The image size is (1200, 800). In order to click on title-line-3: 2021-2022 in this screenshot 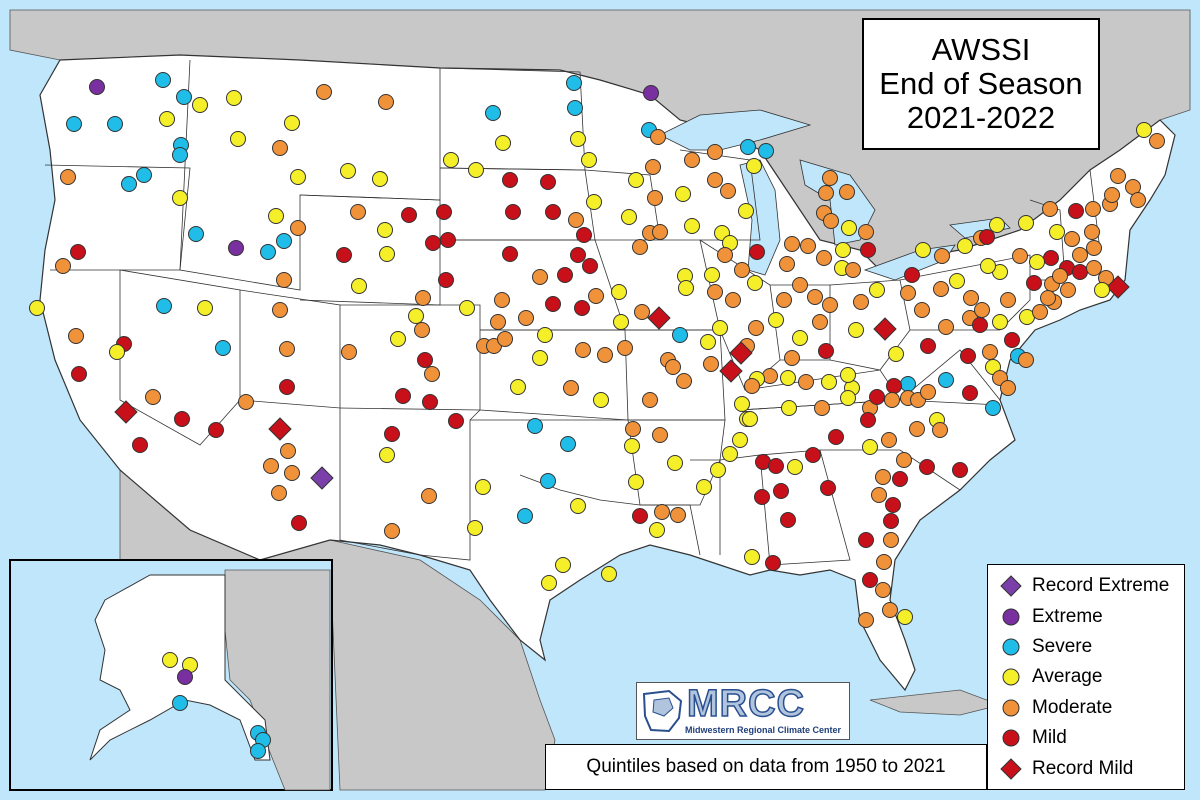, I will do `click(981, 117)`.